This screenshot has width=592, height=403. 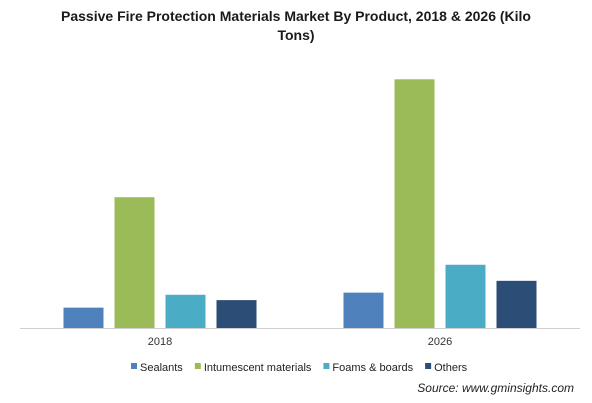 I want to click on bar-intumescent-materials-2026, so click(x=414, y=204).